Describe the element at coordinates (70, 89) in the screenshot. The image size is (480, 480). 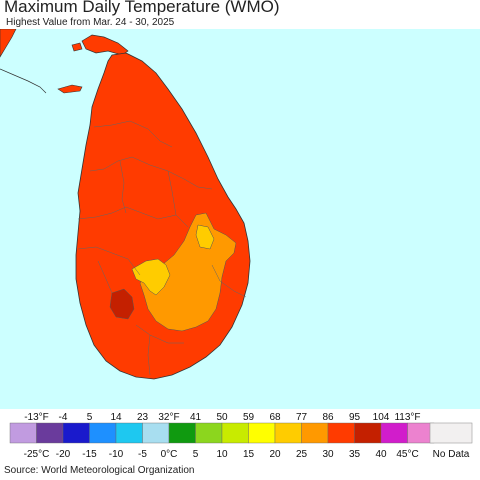
I see `mannar-island` at that location.